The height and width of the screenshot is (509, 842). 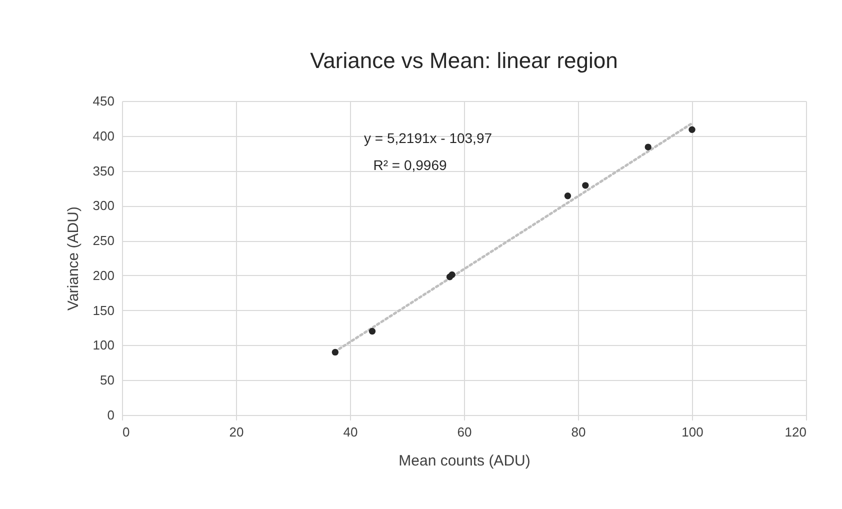 I want to click on x-tick-label: 0, so click(x=126, y=432).